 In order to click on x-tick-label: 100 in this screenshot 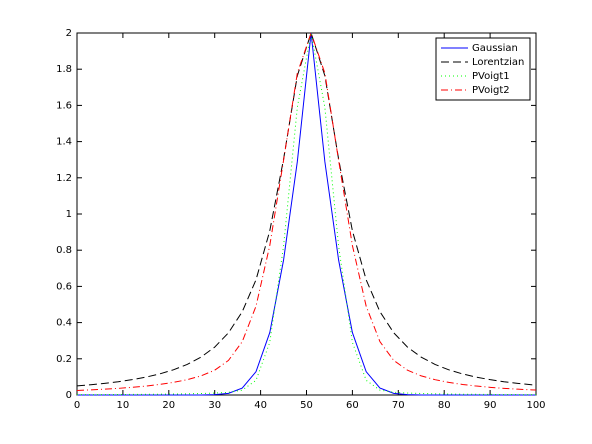, I will do `click(535, 405)`.